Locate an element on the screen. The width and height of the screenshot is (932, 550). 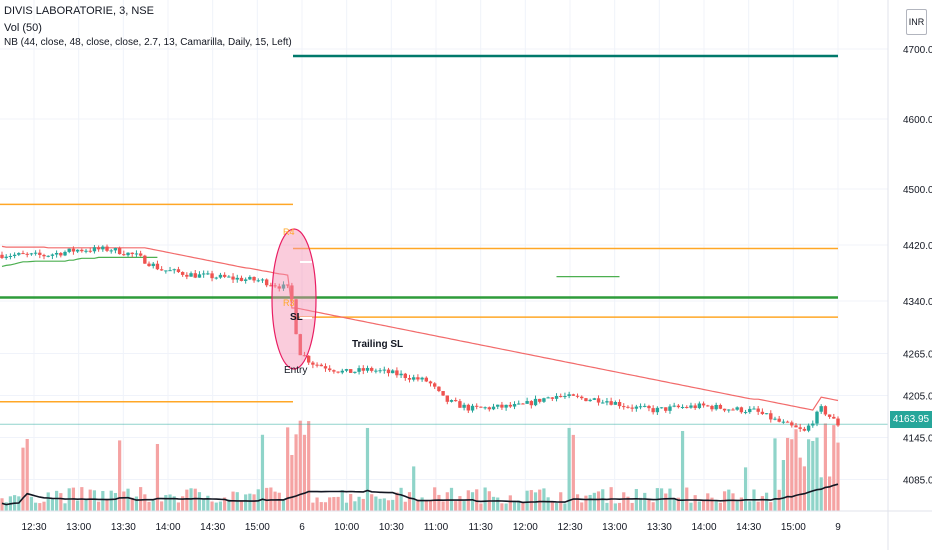
y-tick-label: 4145.00 is located at coordinates (917, 439).